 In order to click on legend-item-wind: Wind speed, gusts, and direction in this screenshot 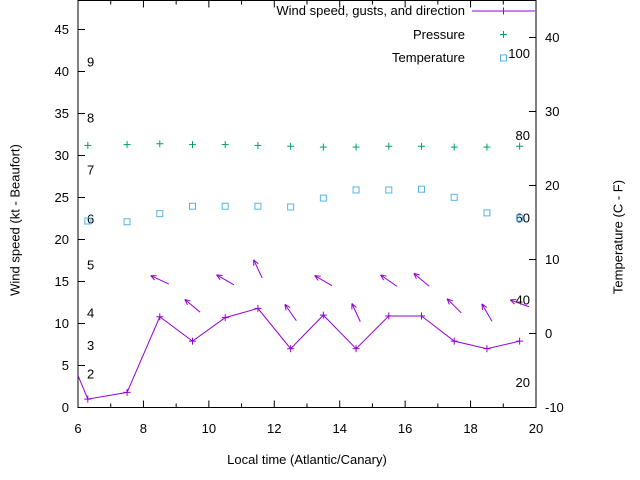, I will do `click(370, 11)`.